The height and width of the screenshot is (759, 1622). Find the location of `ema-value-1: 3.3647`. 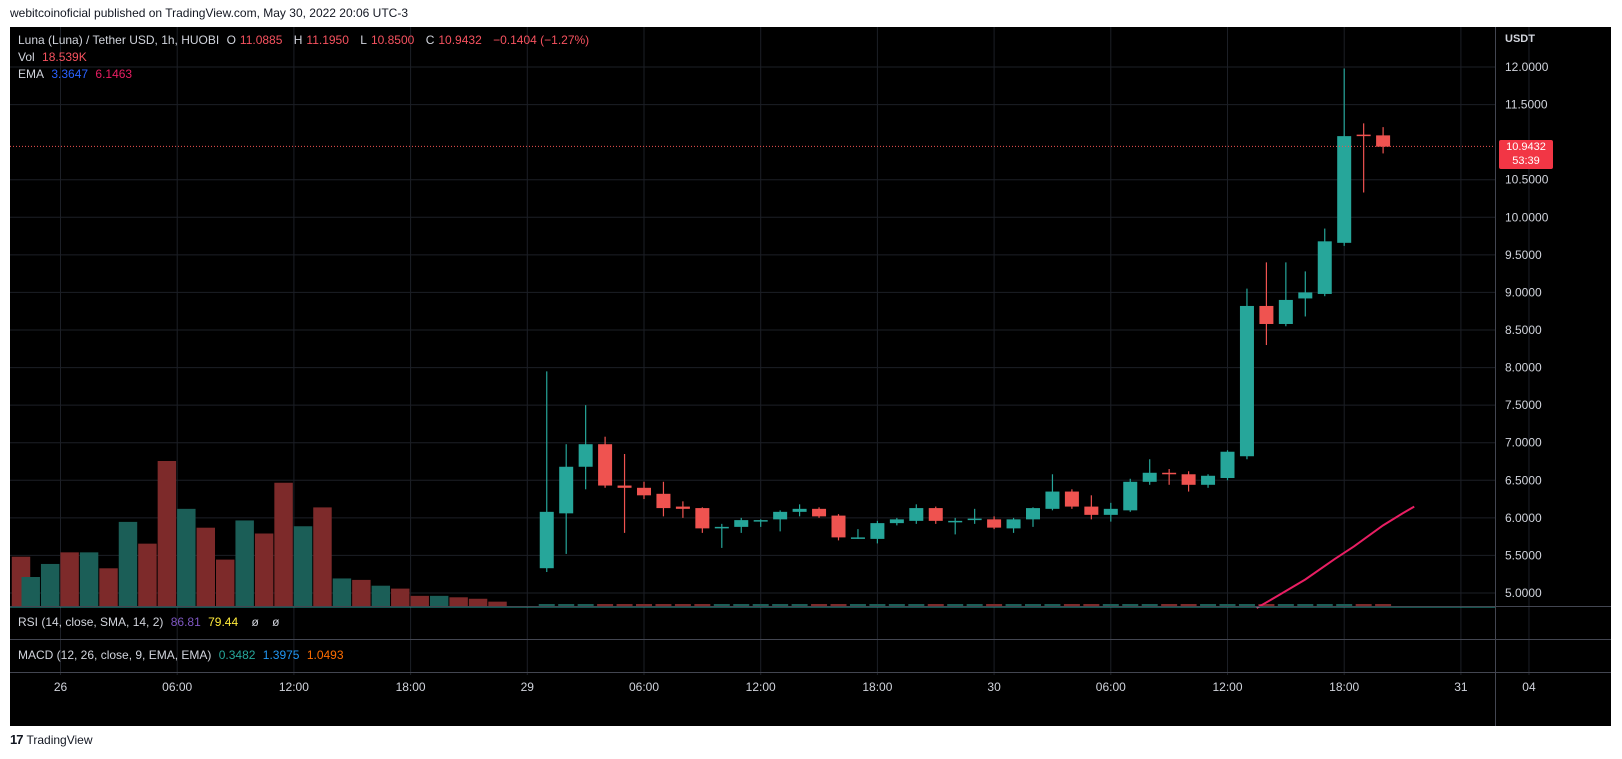

ema-value-1: 3.3647 is located at coordinates (70, 74).